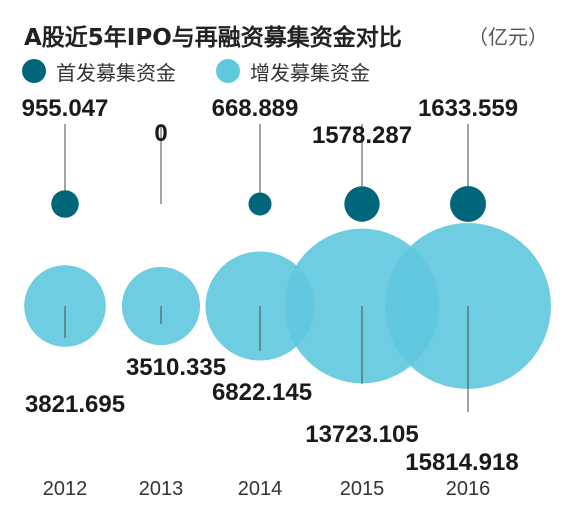 This screenshot has width=573, height=508. Describe the element at coordinates (176, 367) in the screenshot. I see `follow-on-value-label-2013: 3510.335` at that location.